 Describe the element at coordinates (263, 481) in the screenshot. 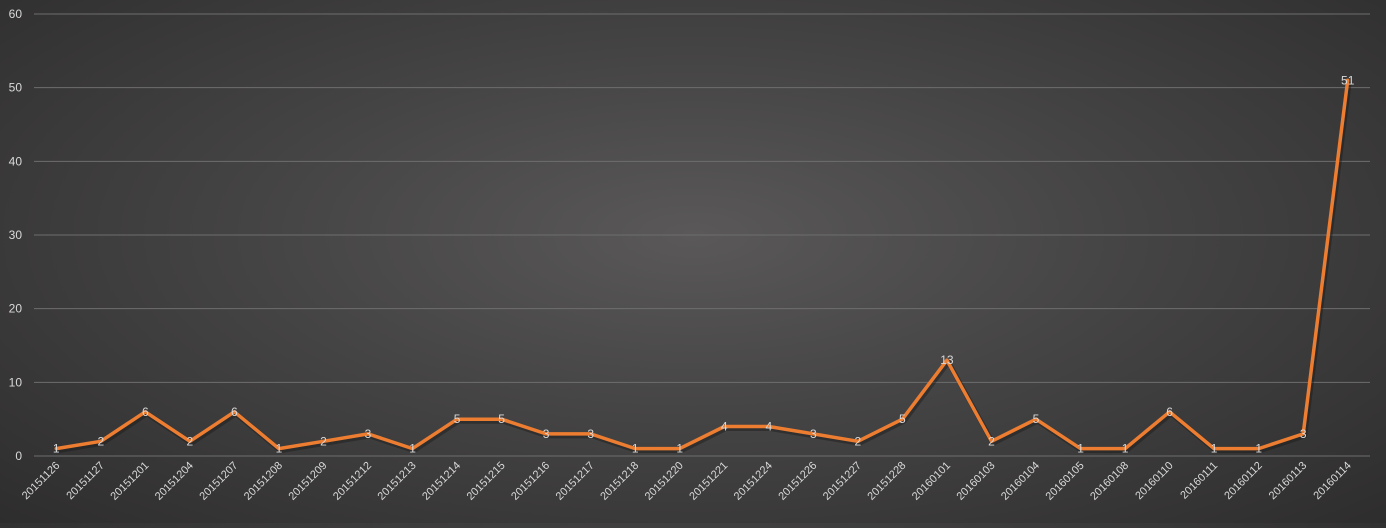

I see `x-tick-label: 20151208` at that location.